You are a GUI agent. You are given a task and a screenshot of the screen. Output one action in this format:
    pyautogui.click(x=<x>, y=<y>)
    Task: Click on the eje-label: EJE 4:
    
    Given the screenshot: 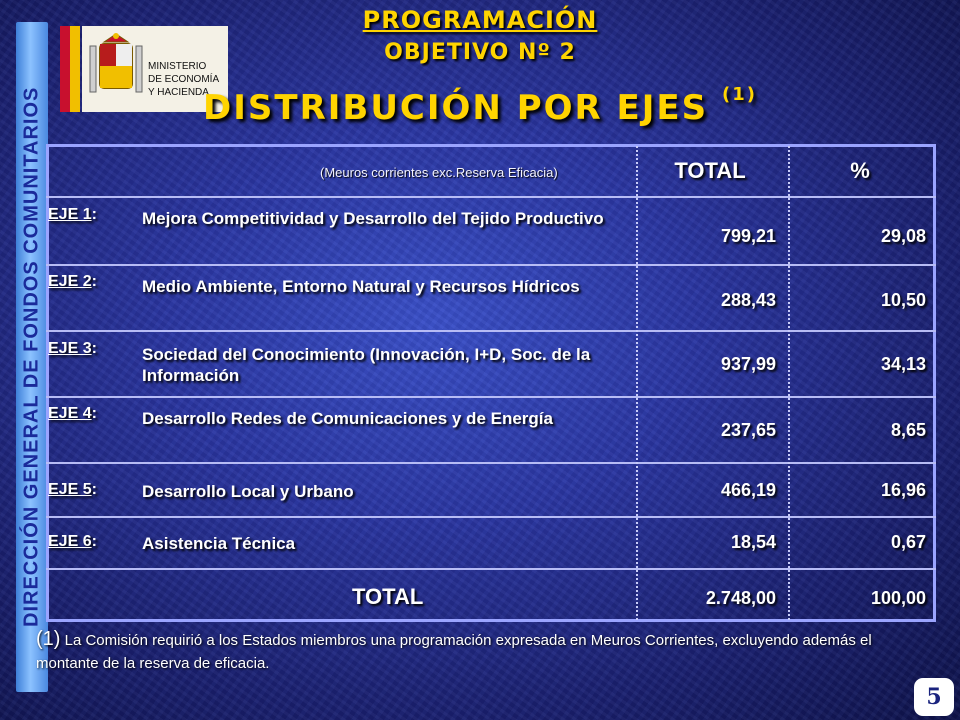 What is the action you would take?
    pyautogui.click(x=72, y=413)
    